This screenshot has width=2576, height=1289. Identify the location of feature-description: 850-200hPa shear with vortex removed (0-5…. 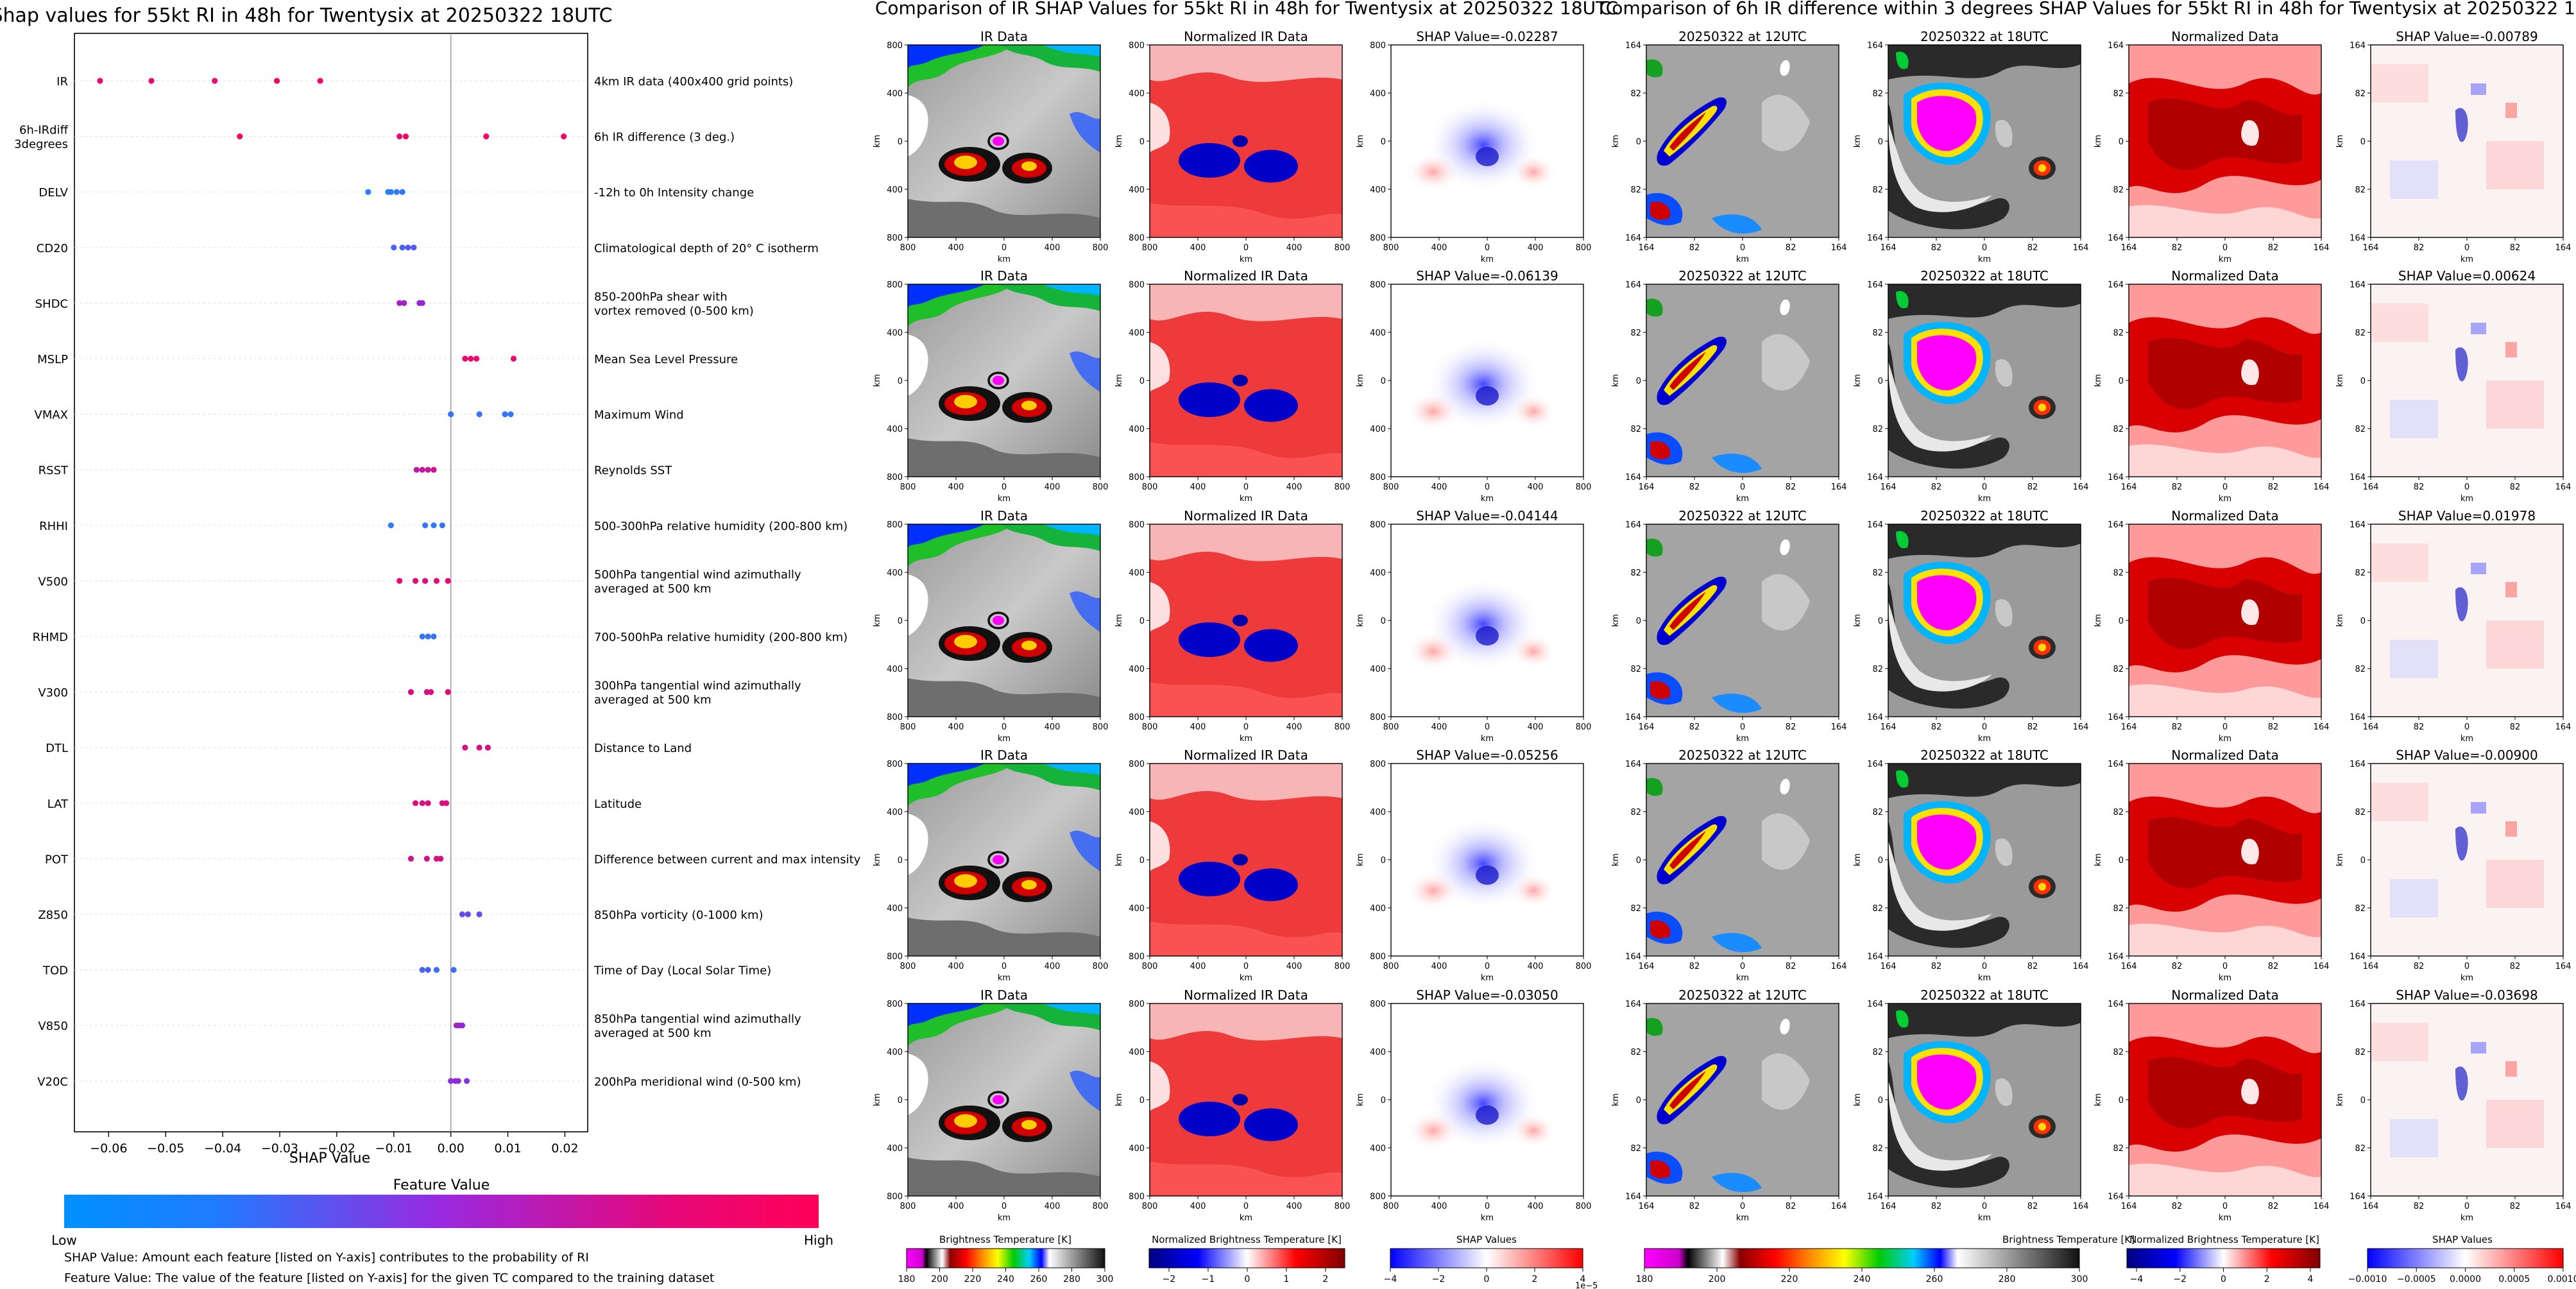
(674, 304).